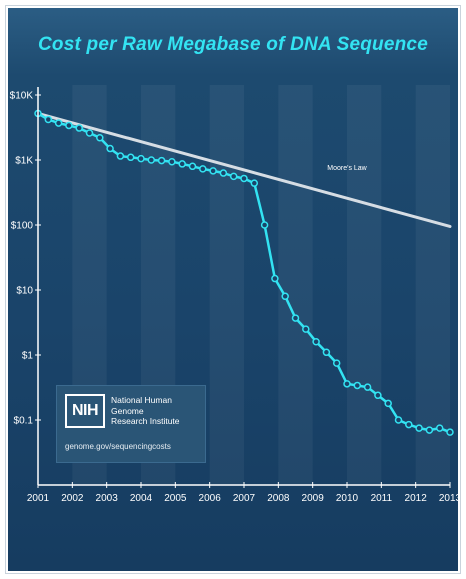  What do you see at coordinates (382, 498) in the screenshot?
I see `x-tick-label: 2011` at bounding box center [382, 498].